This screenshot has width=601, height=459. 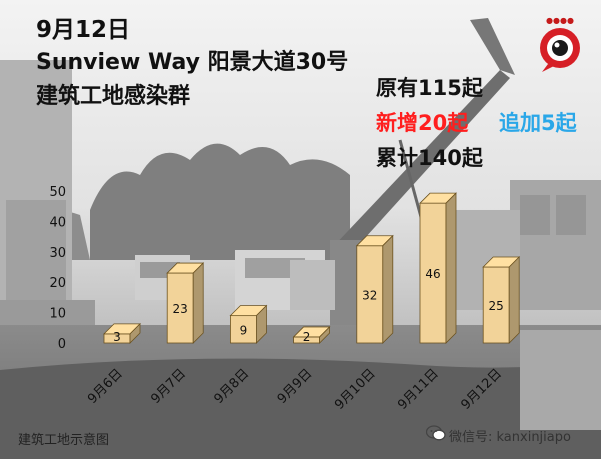 What do you see at coordinates (113, 96) in the screenshot?
I see `title-cluster-name: 建筑工地感染群` at bounding box center [113, 96].